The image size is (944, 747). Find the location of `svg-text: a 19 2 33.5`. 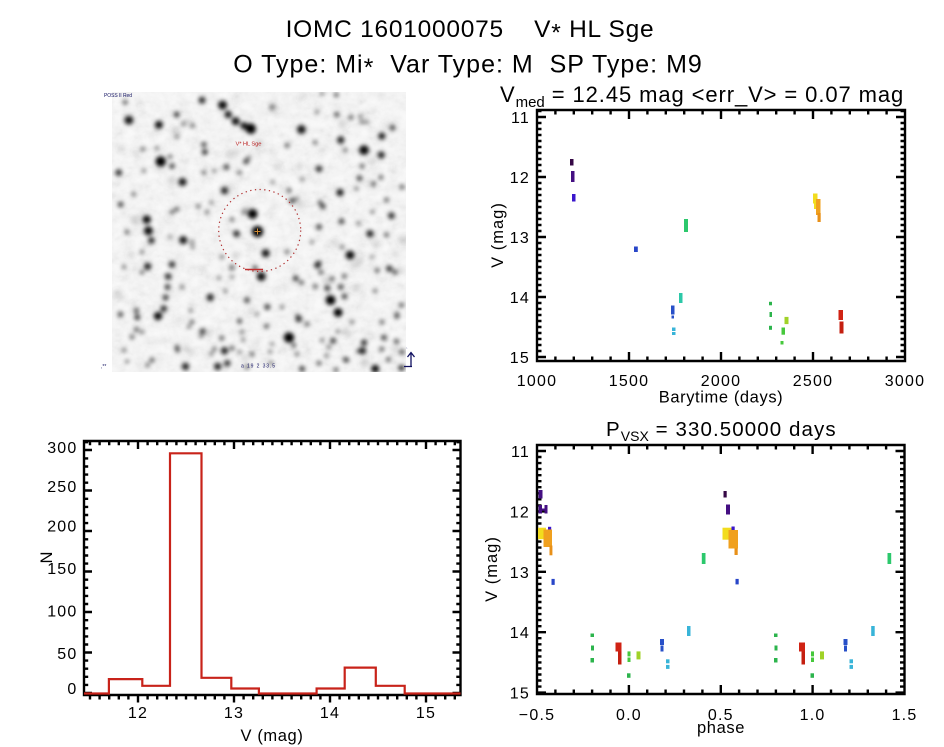

svg-text: a 19 2 33.5 is located at coordinates (258, 367).